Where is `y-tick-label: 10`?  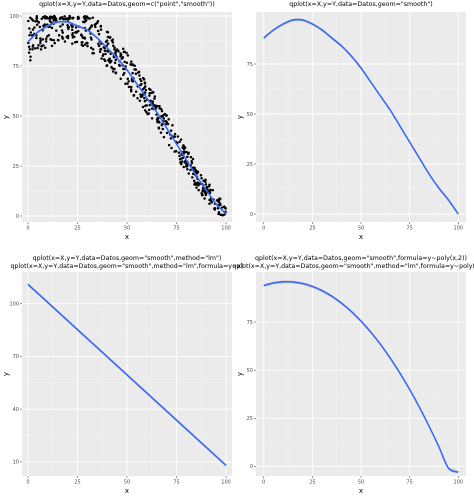 y-tick-label: 10 is located at coordinates (16, 463).